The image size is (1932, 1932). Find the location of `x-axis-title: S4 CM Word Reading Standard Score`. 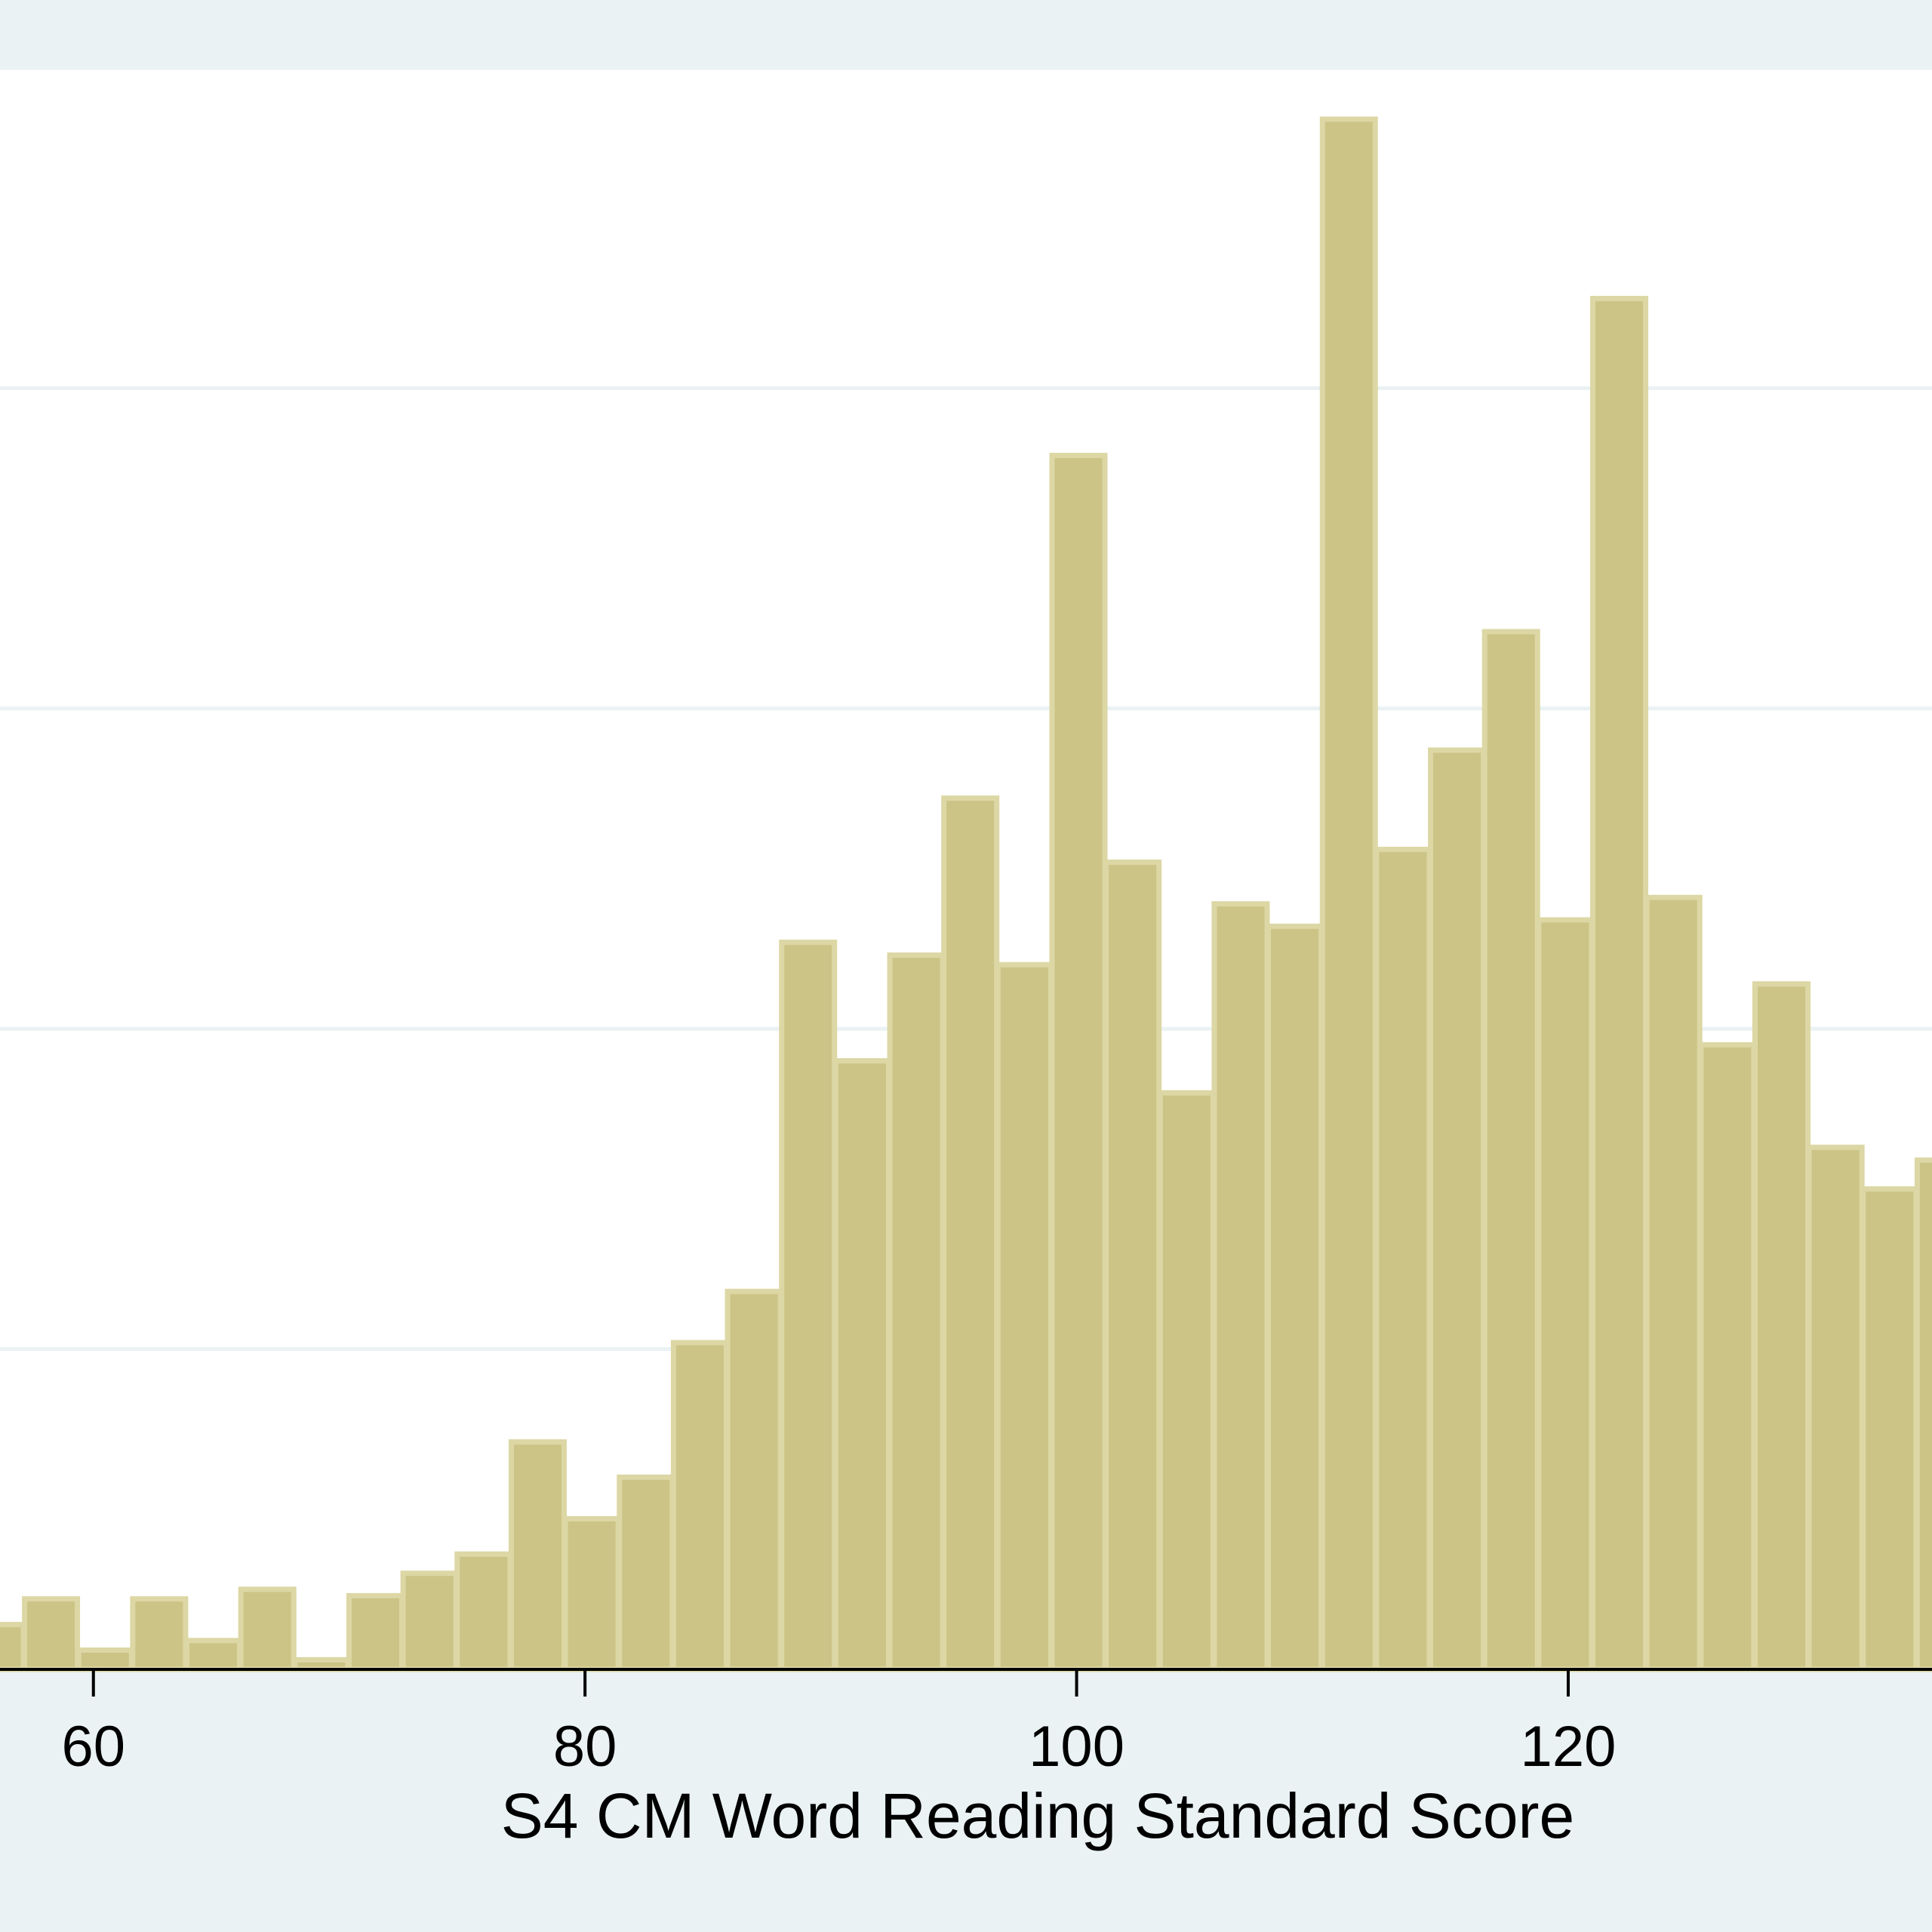

x-axis-title: S4 CM Word Reading Standard Score is located at coordinates (1038, 1815).